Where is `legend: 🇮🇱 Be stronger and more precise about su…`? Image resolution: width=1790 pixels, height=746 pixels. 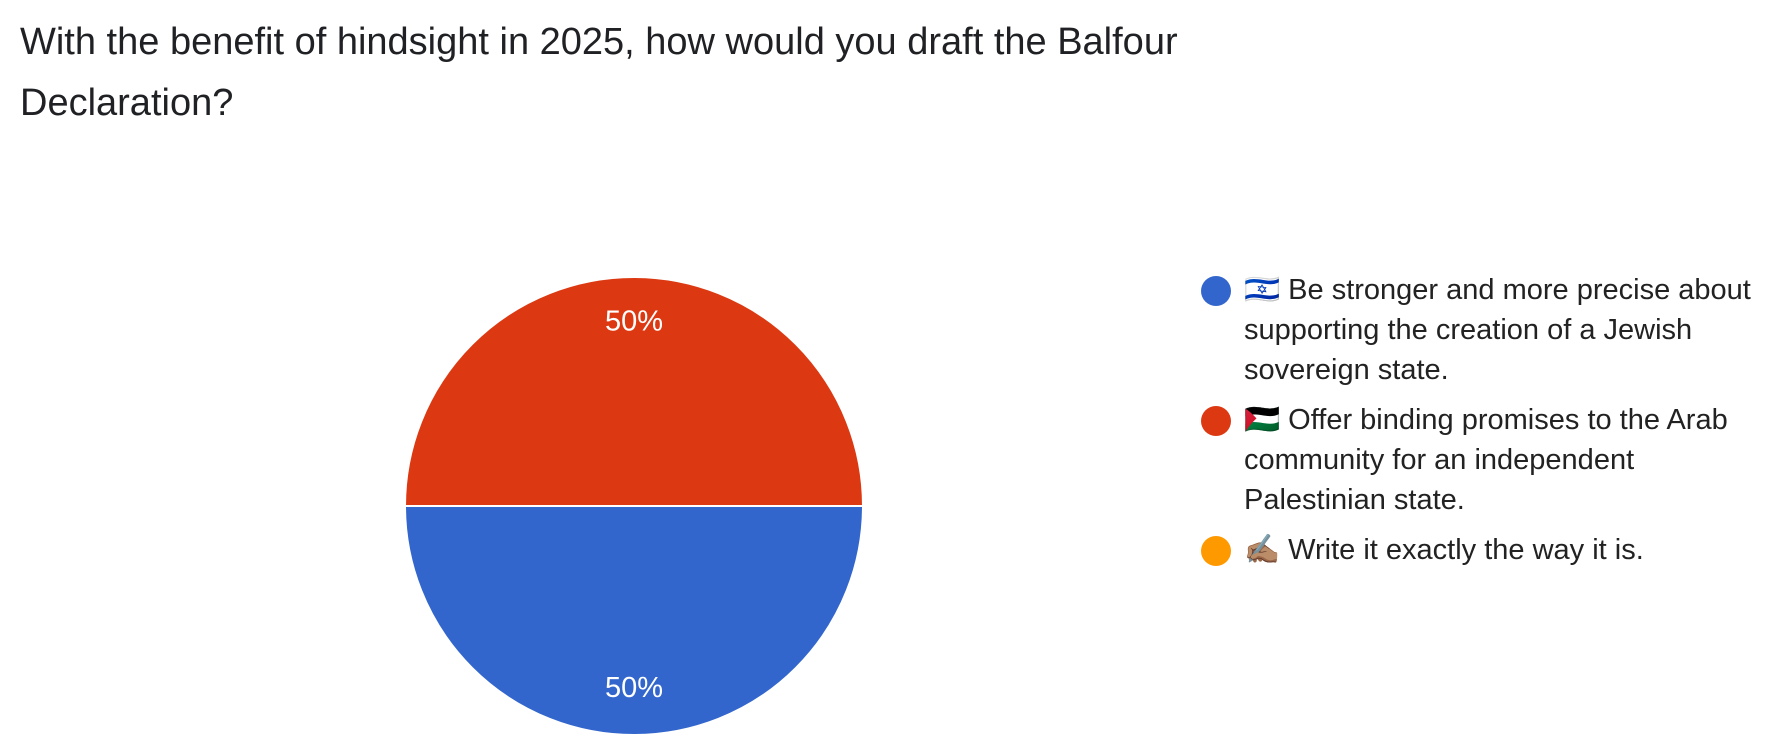 legend: 🇮🇱 Be stronger and more precise about su… is located at coordinates (1490, 425).